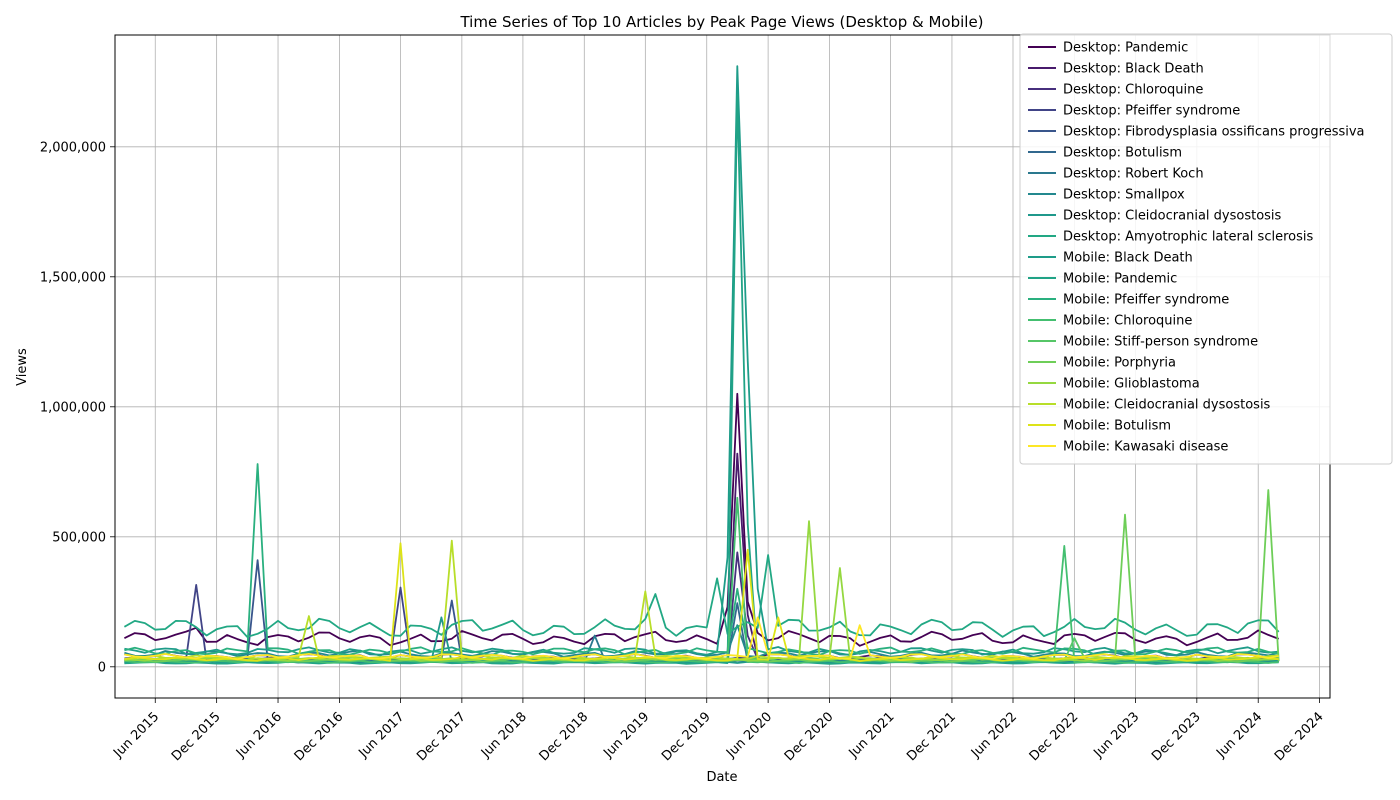 The image size is (1400, 800). I want to click on legend-entry: Desktop: Cleidocranial dysostosis, so click(1172, 216).